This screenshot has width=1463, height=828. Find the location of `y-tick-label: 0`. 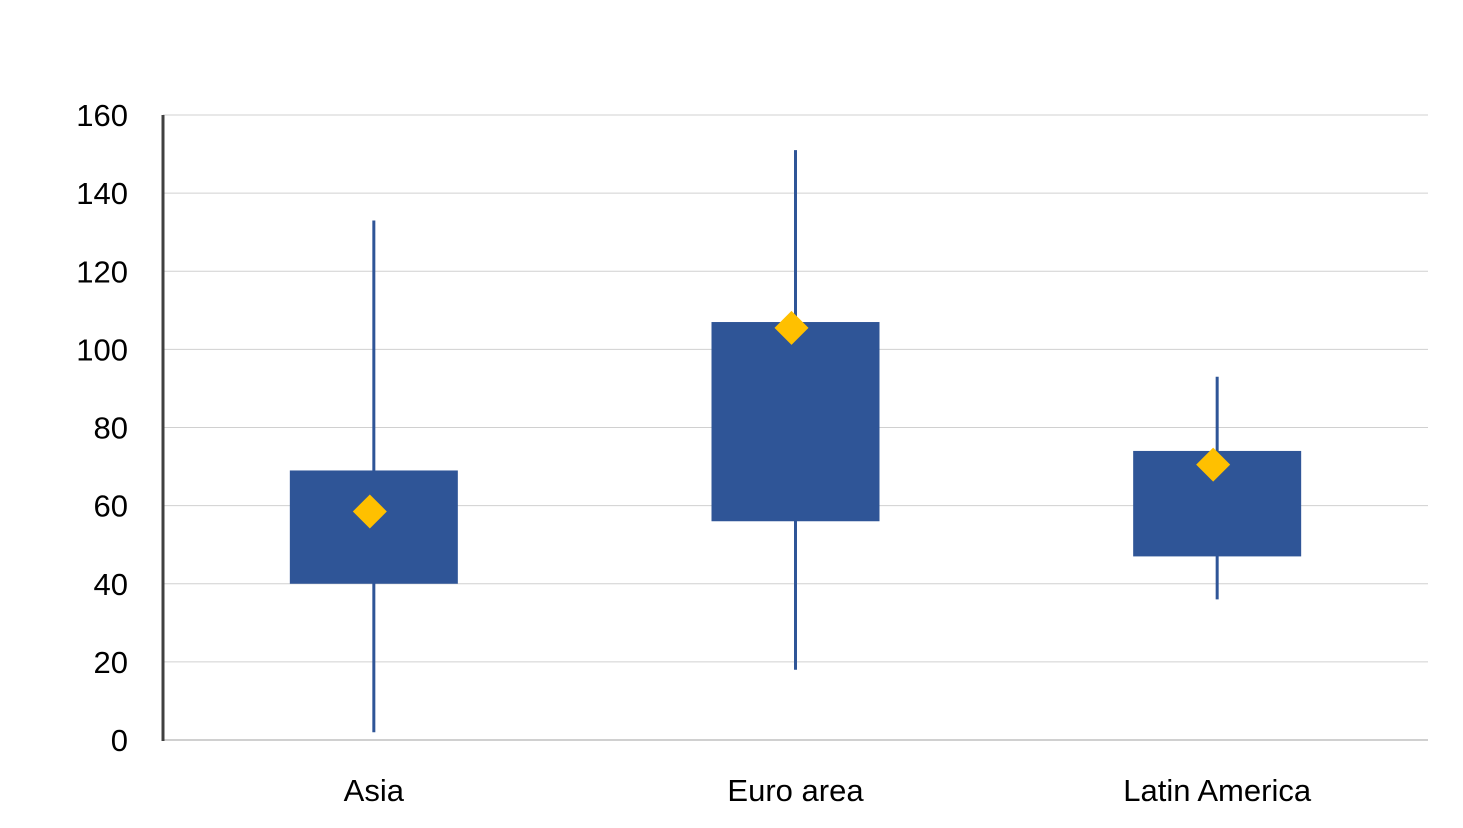

y-tick-label: 0 is located at coordinates (119, 740).